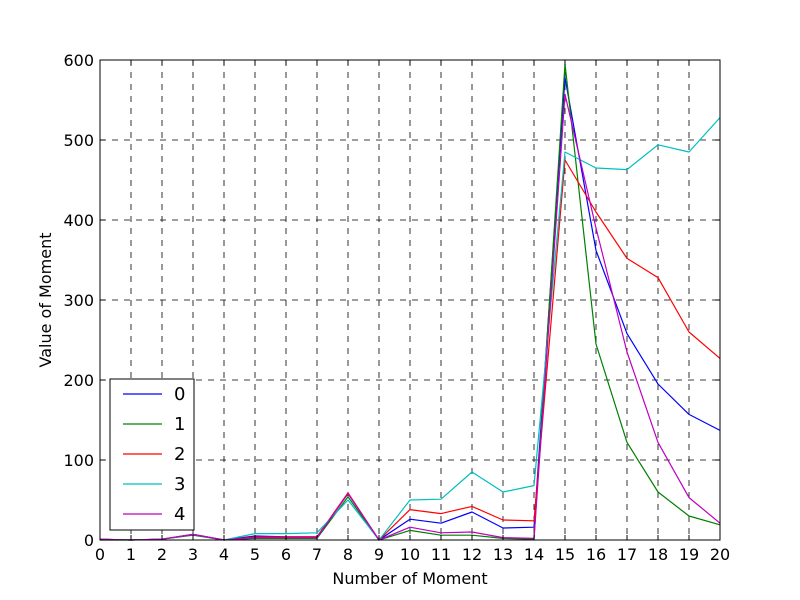 The height and width of the screenshot is (600, 800). What do you see at coordinates (179, 484) in the screenshot?
I see `legend-label-3: 3` at bounding box center [179, 484].